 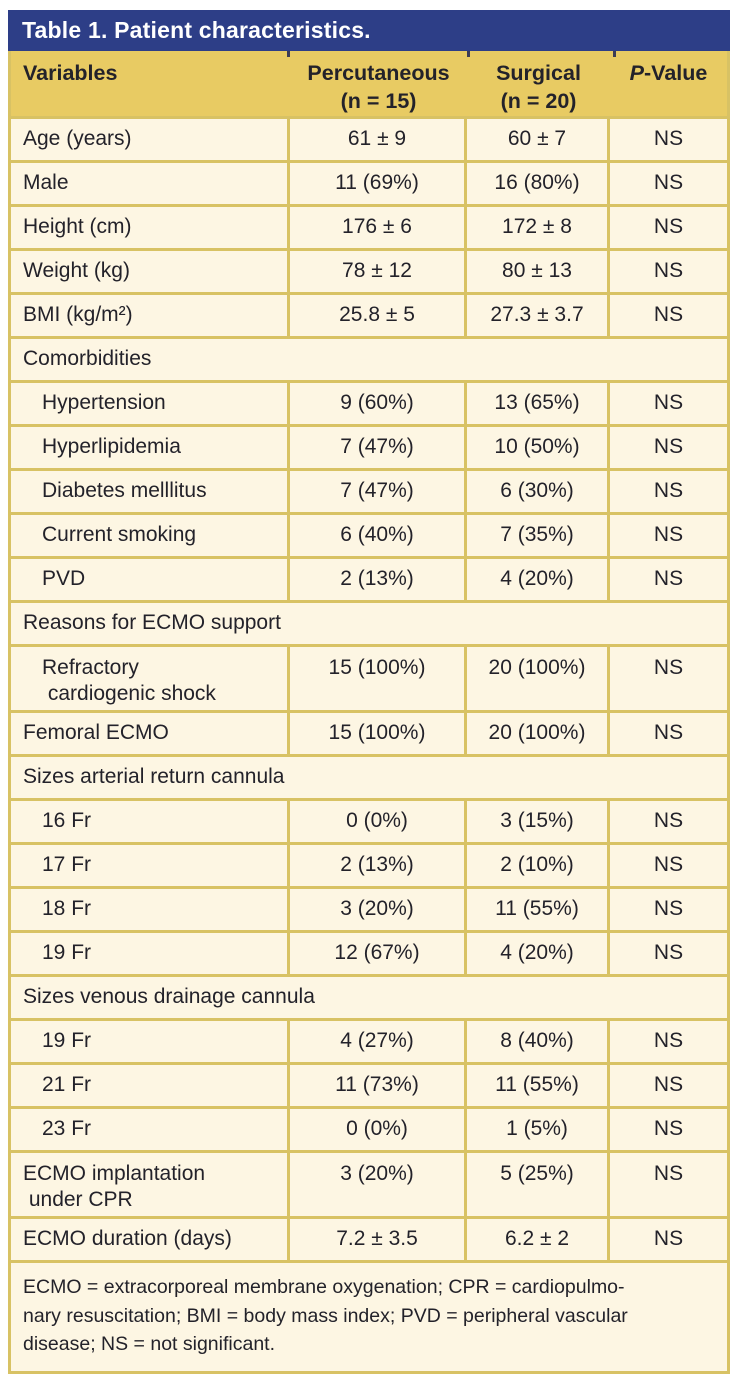 I want to click on percutaneous-value: 15 (100%), so click(x=378, y=678).